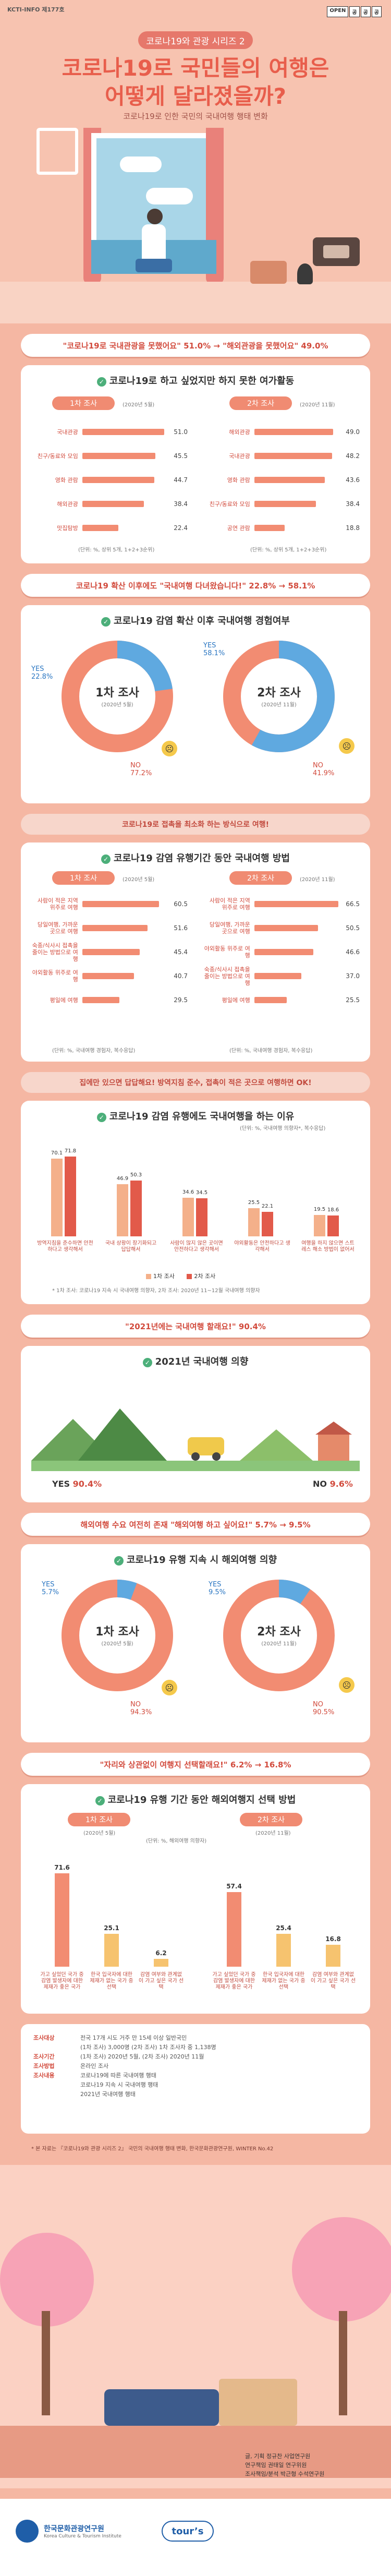 The image size is (391, 2576). Describe the element at coordinates (161, 1953) in the screenshot. I see `selection-bar-value: 6.2` at that location.